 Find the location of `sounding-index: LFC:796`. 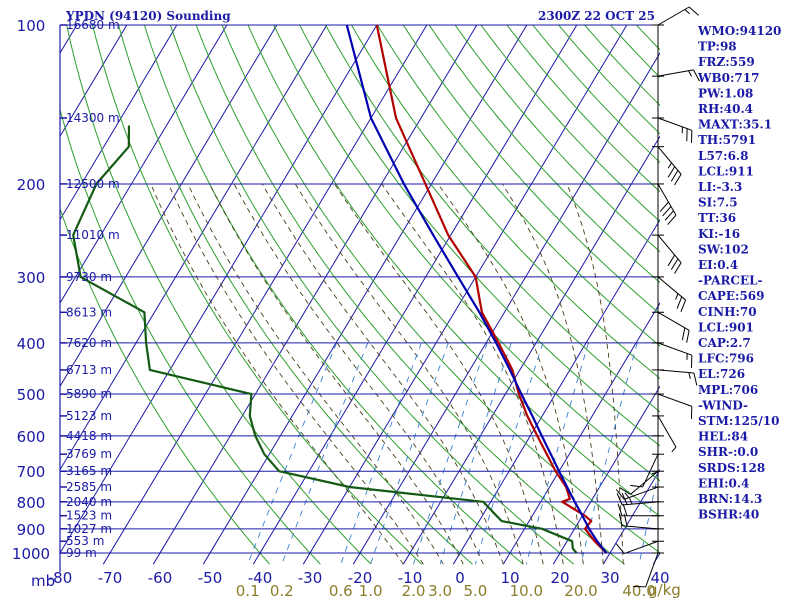

sounding-index: LFC:796 is located at coordinates (726, 359).